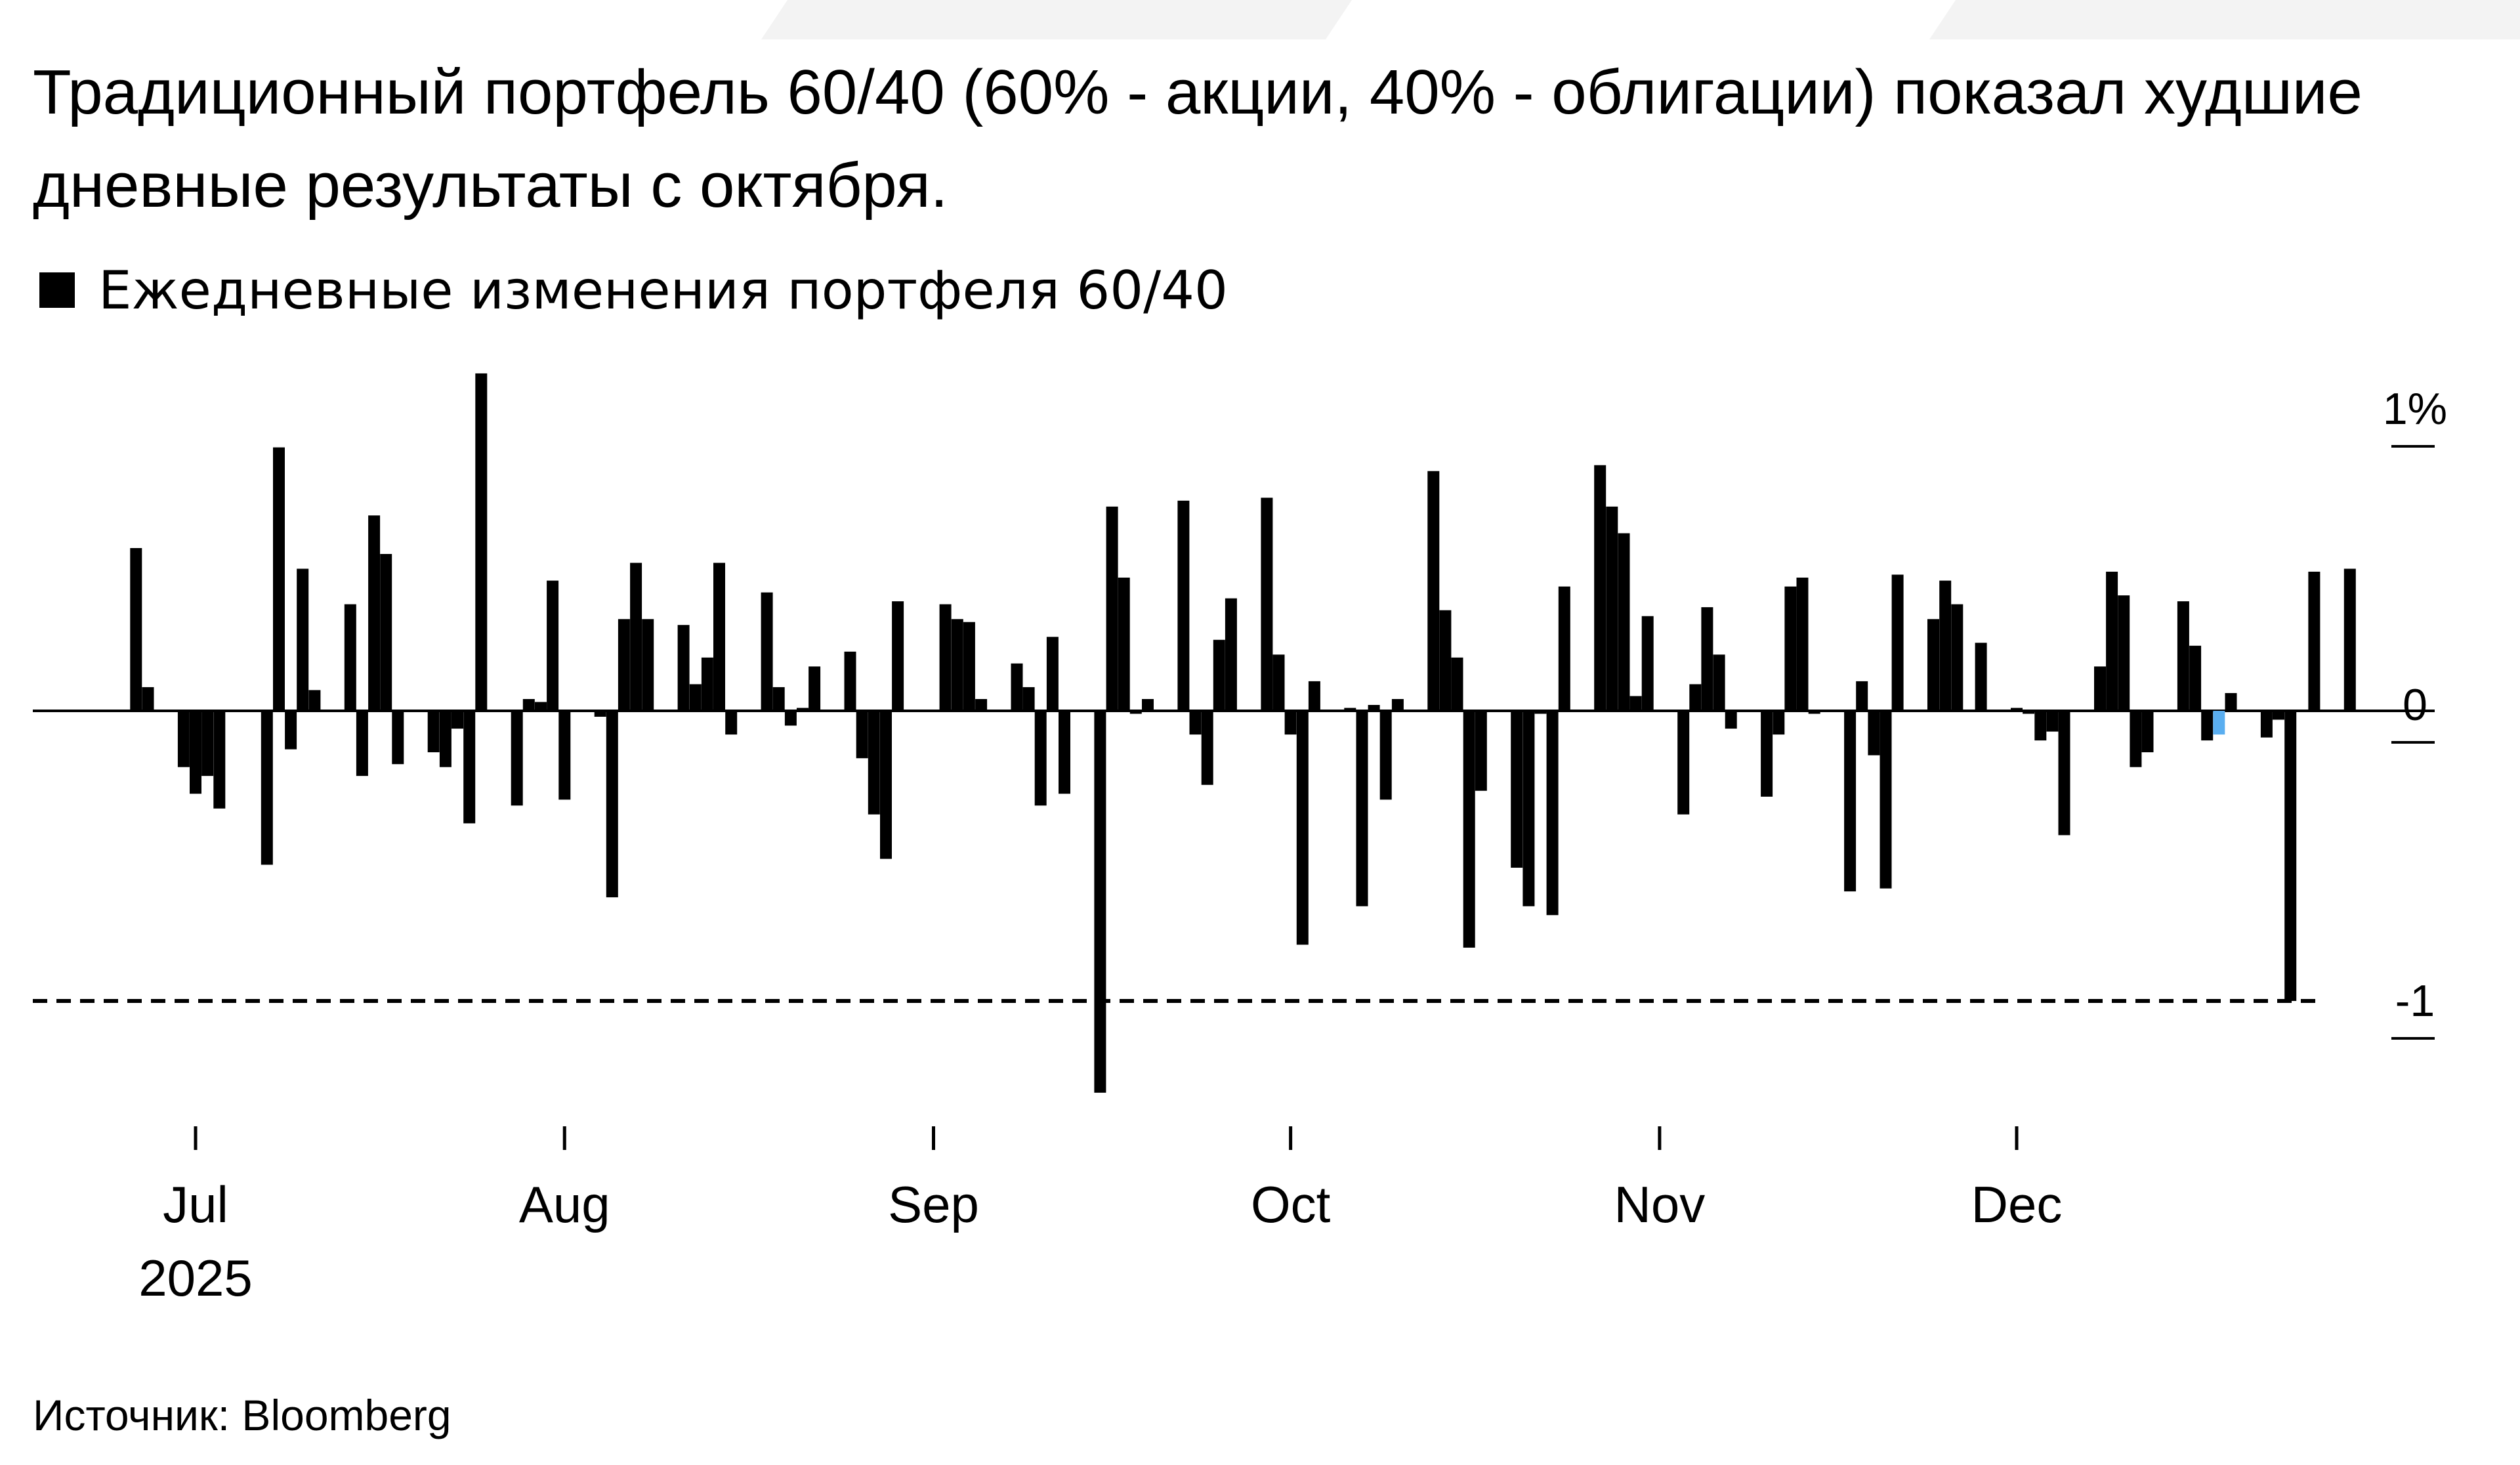 The width and height of the screenshot is (2520, 1465). What do you see at coordinates (1640, 19) in the screenshot?
I see `header-decoration` at bounding box center [1640, 19].